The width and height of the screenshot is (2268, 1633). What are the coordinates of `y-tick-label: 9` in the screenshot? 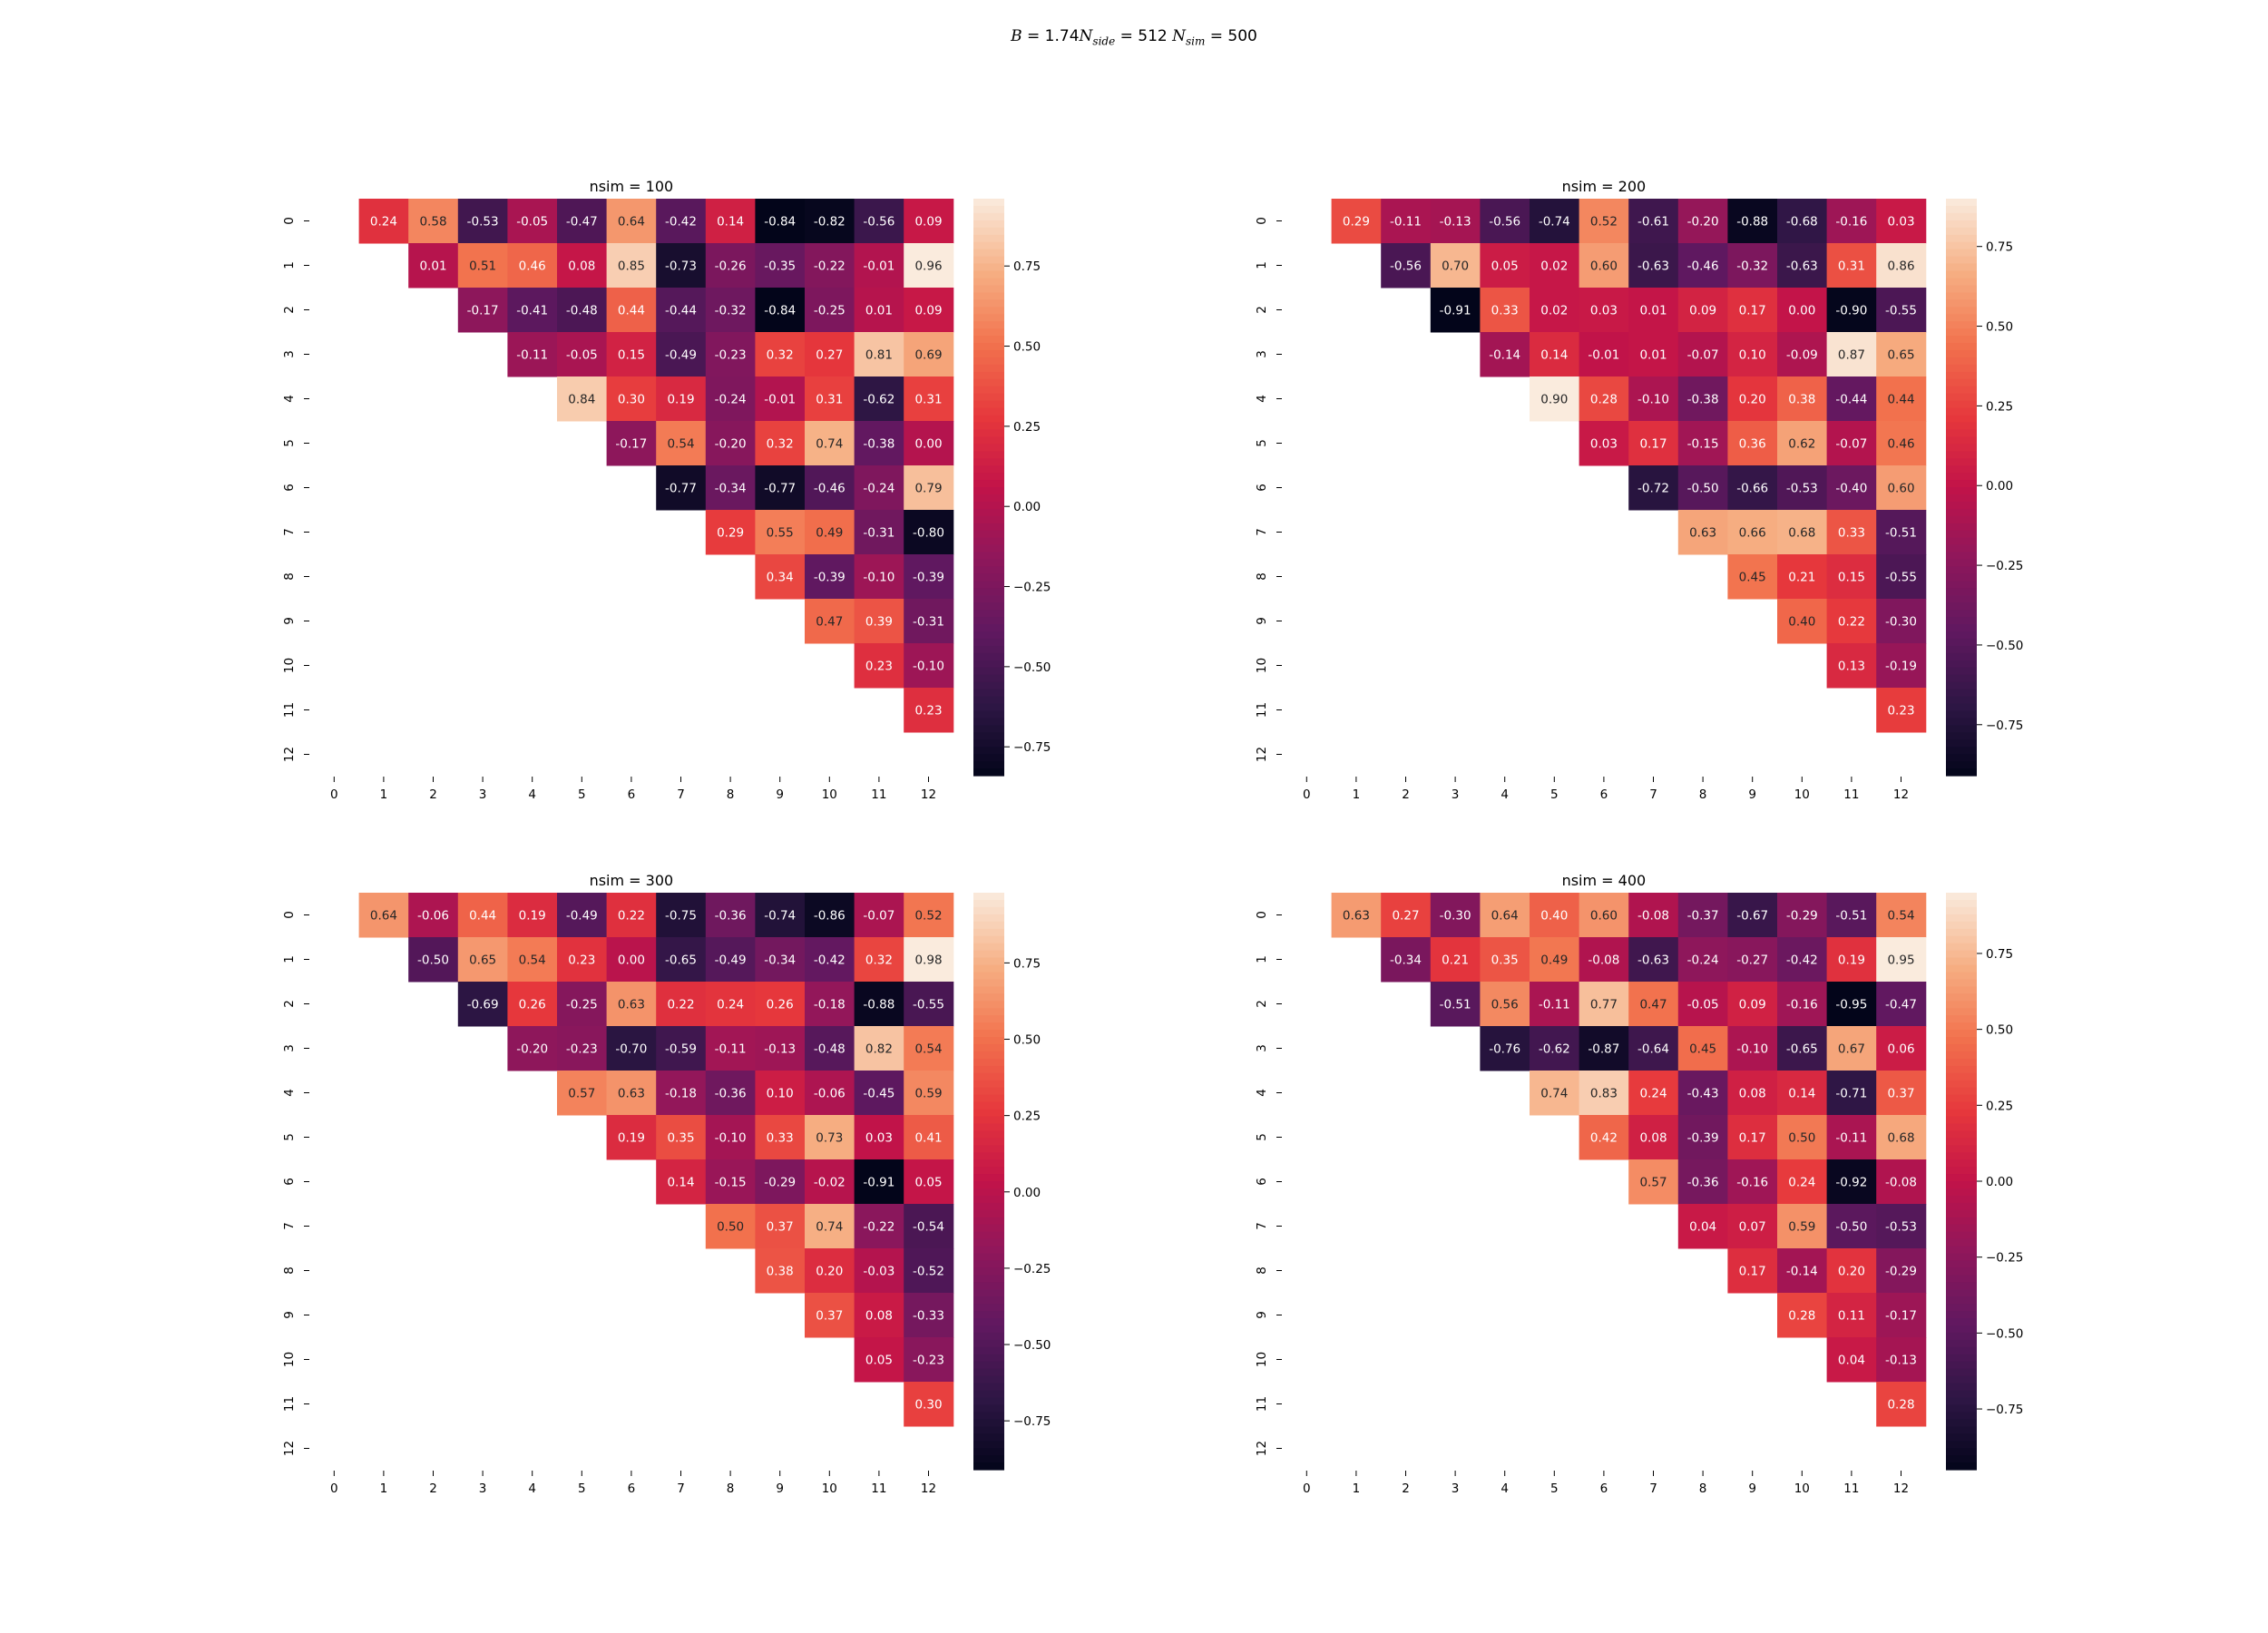 It's located at (290, 621).